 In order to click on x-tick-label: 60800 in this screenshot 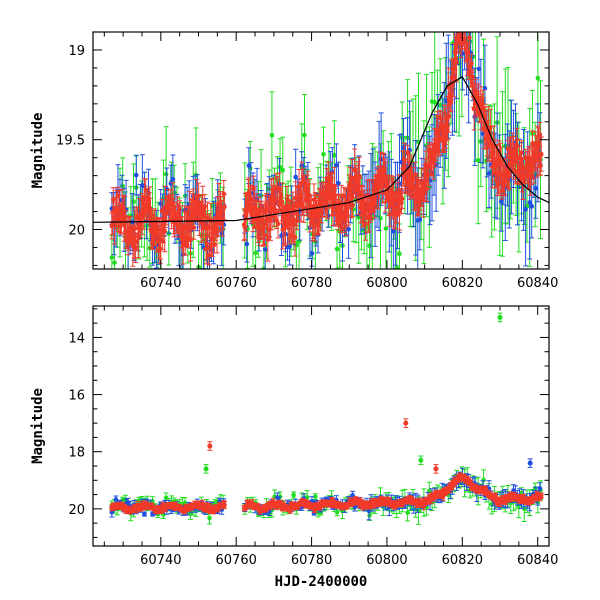, I will do `click(386, 283)`.